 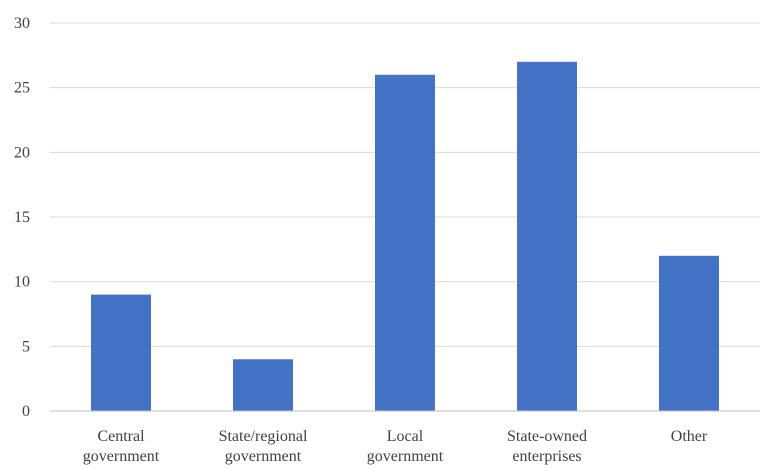 What do you see at coordinates (689, 436) in the screenshot?
I see `x-category-label: Other` at bounding box center [689, 436].